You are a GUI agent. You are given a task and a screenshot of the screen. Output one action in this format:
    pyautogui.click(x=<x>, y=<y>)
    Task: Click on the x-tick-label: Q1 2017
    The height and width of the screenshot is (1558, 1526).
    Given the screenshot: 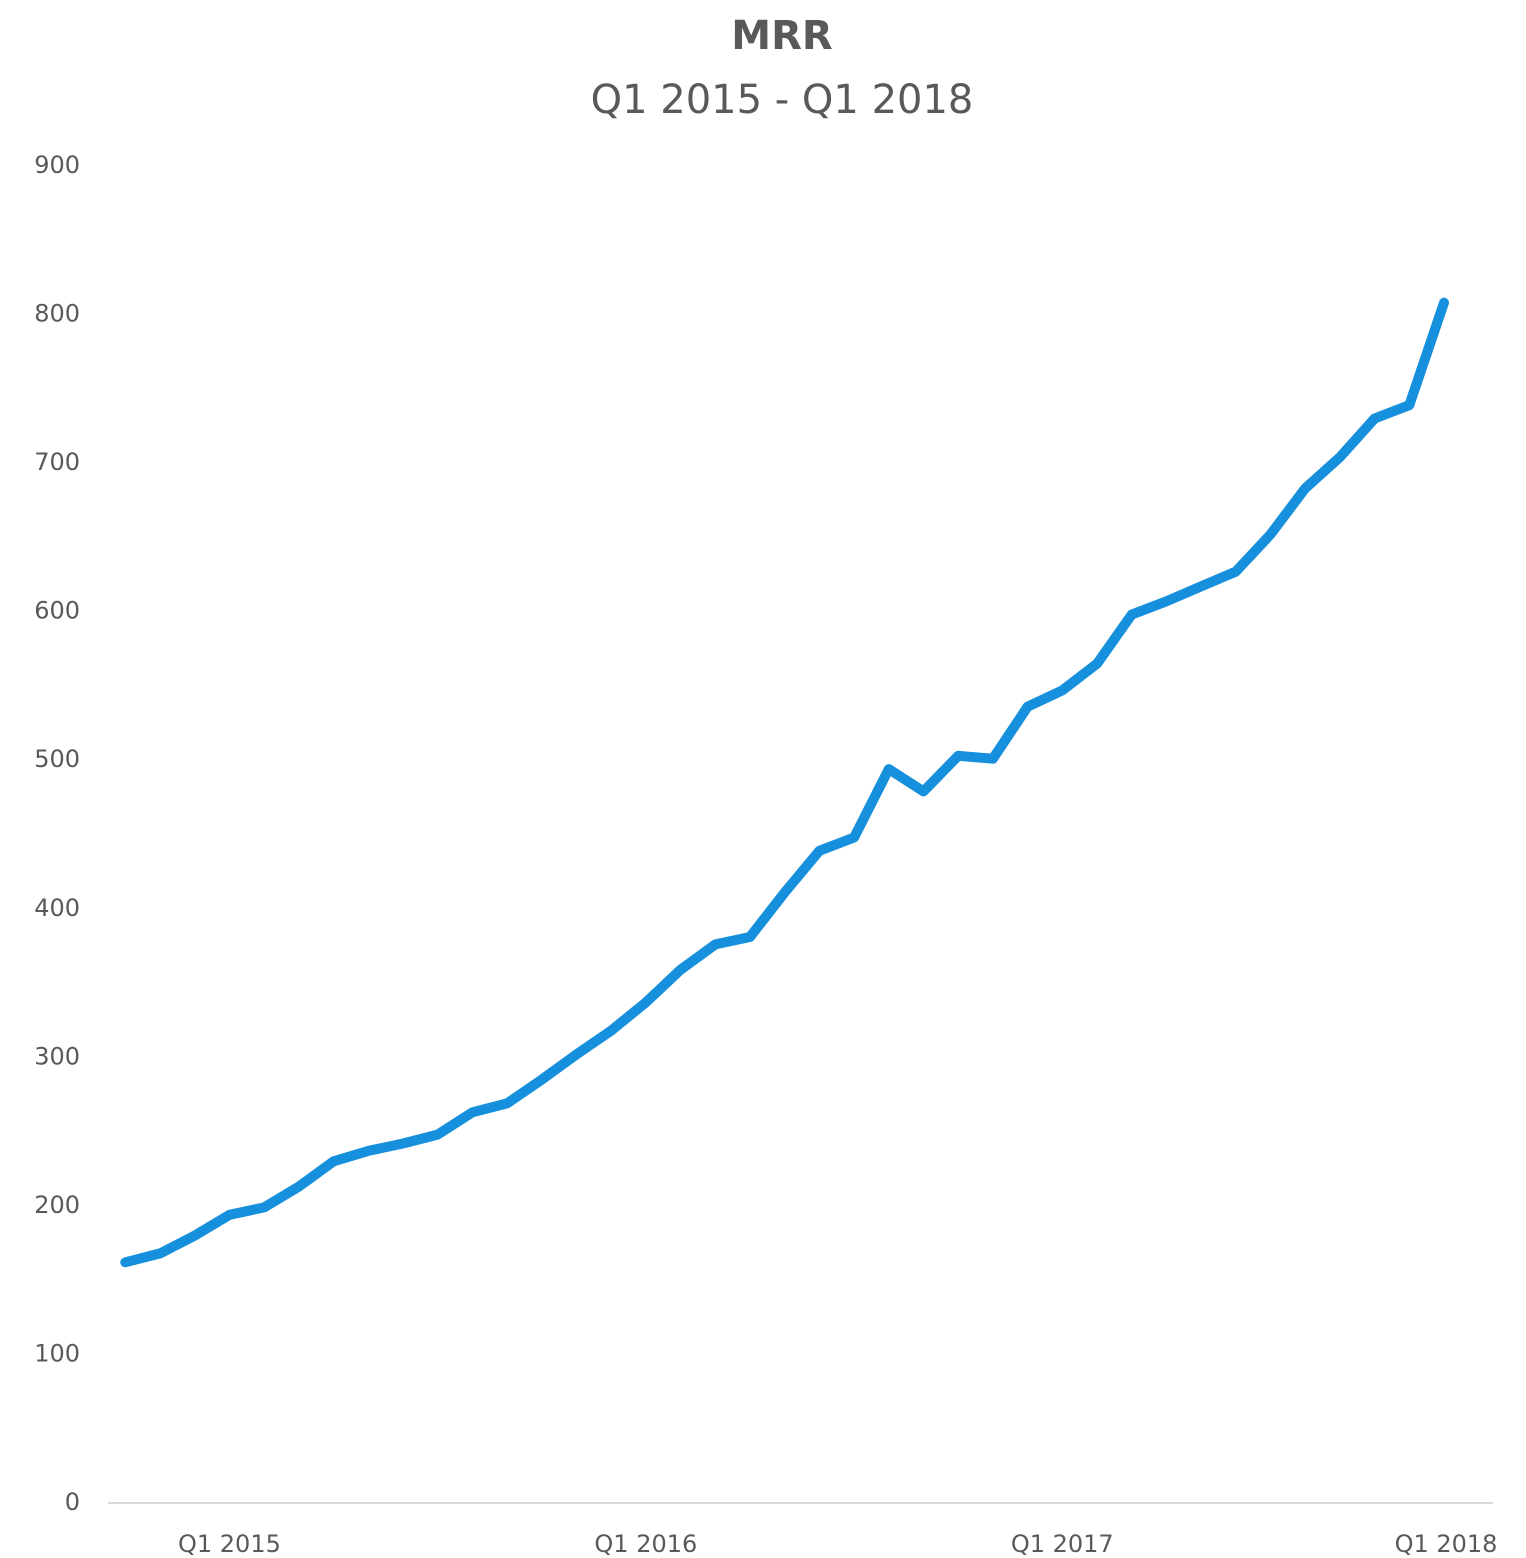 What is the action you would take?
    pyautogui.click(x=1062, y=1544)
    